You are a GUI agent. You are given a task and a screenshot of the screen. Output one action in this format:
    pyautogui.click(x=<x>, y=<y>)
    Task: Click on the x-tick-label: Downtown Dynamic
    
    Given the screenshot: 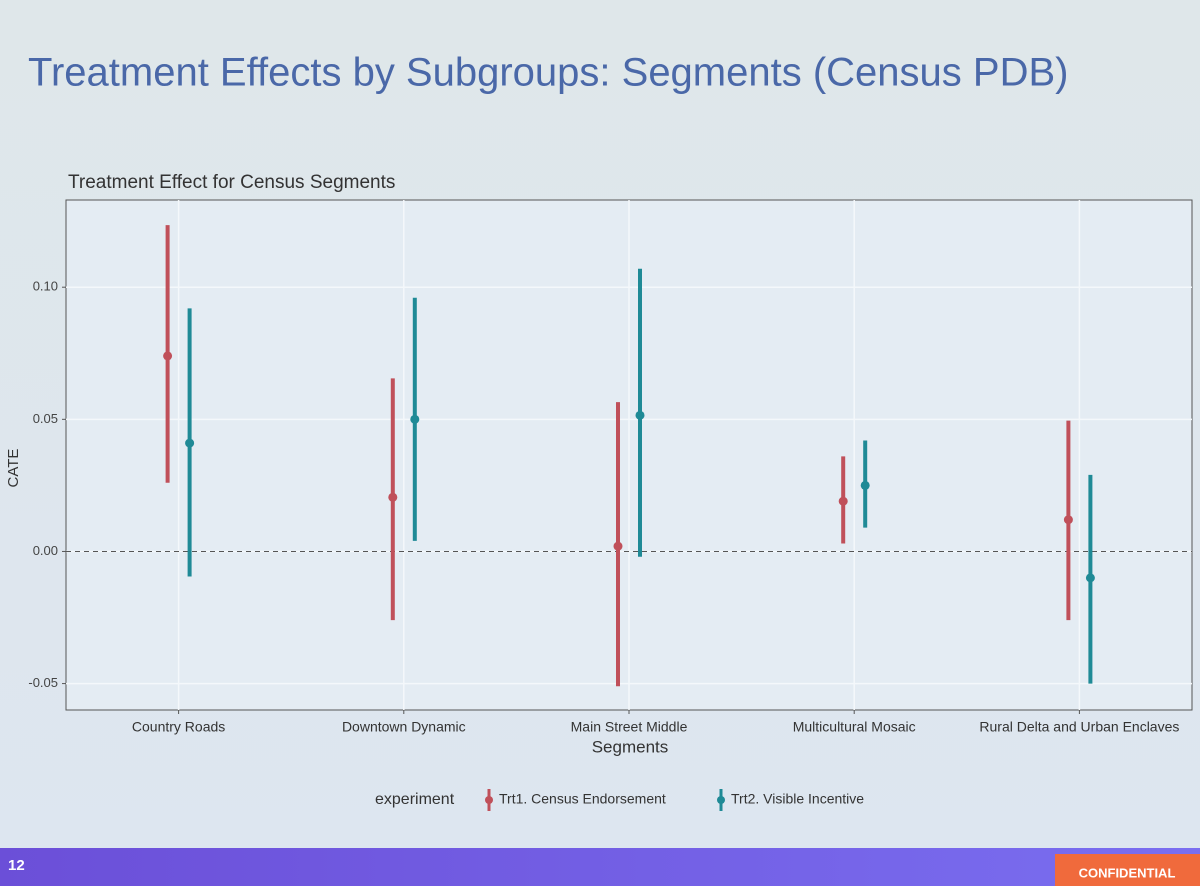 What is the action you would take?
    pyautogui.click(x=404, y=727)
    